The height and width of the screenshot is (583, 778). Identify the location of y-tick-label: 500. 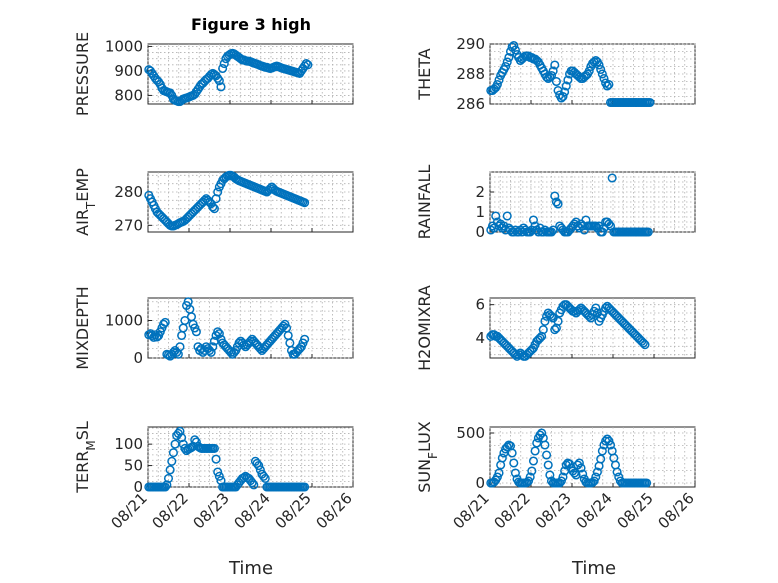
(470, 433).